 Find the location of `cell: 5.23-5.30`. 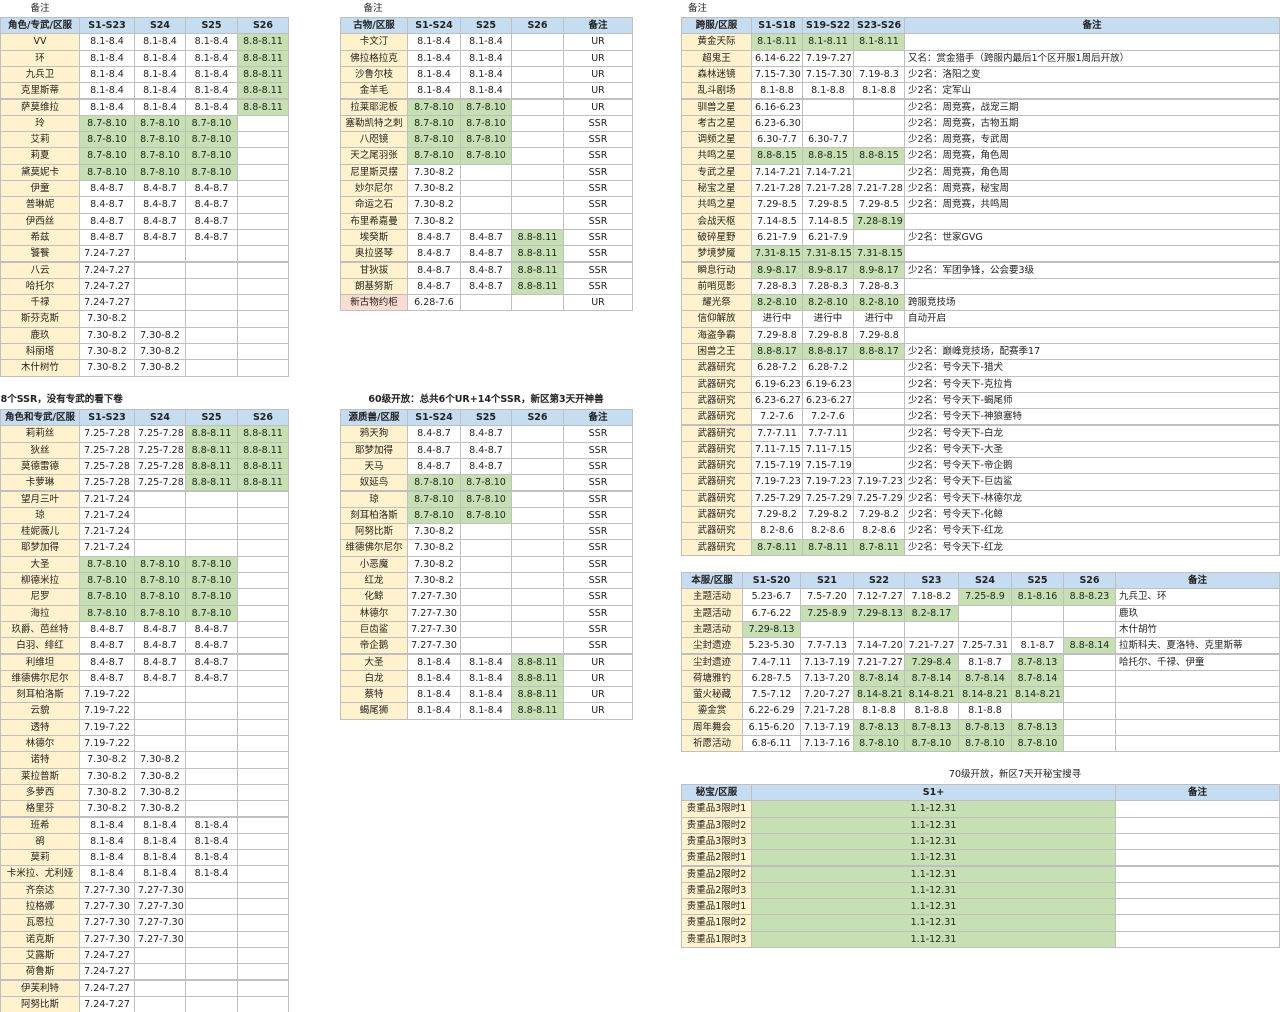

cell: 5.23-5.30 is located at coordinates (771, 646).